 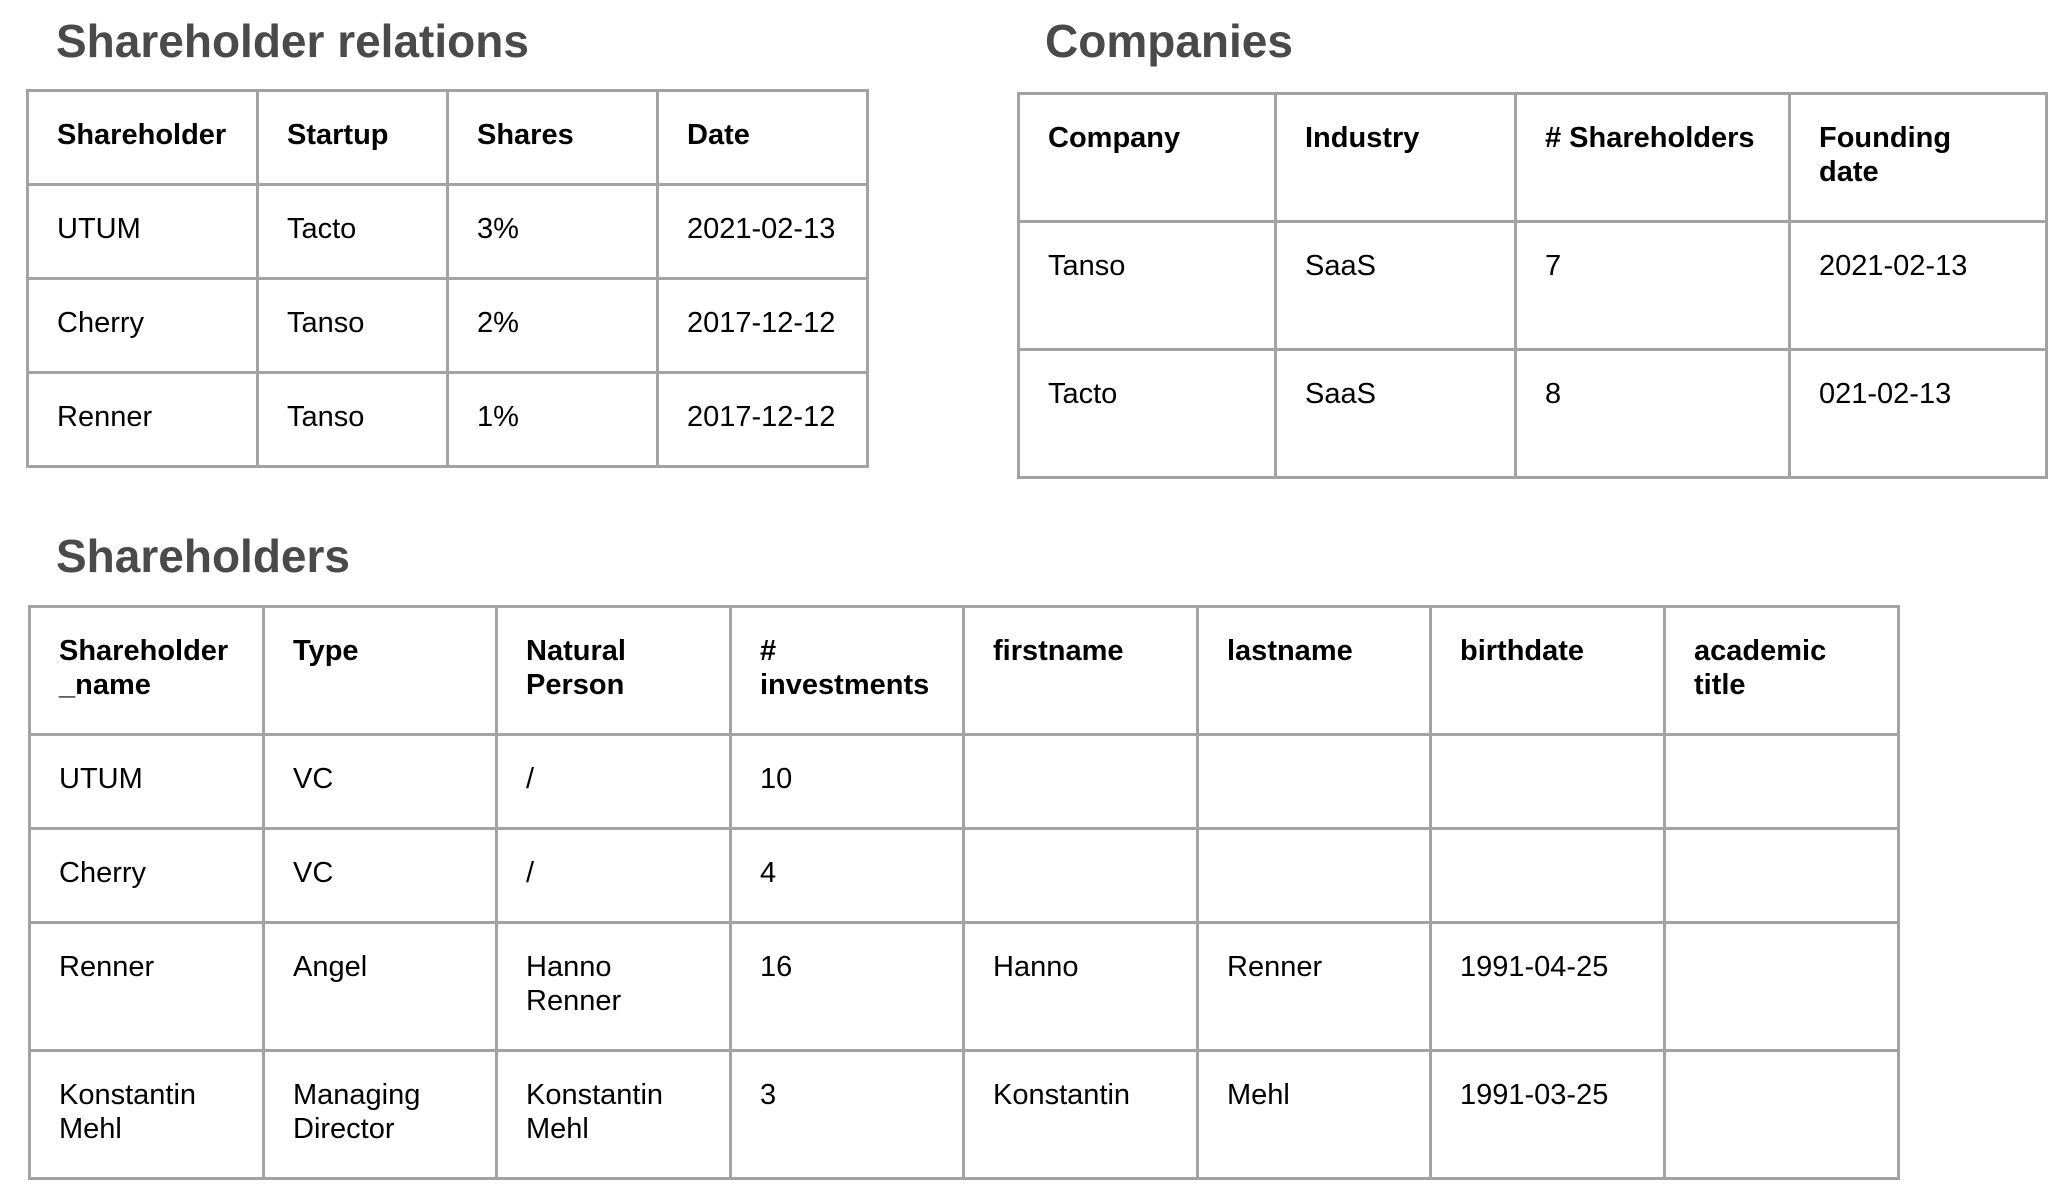 I want to click on table-cell: 7, so click(x=1652, y=285).